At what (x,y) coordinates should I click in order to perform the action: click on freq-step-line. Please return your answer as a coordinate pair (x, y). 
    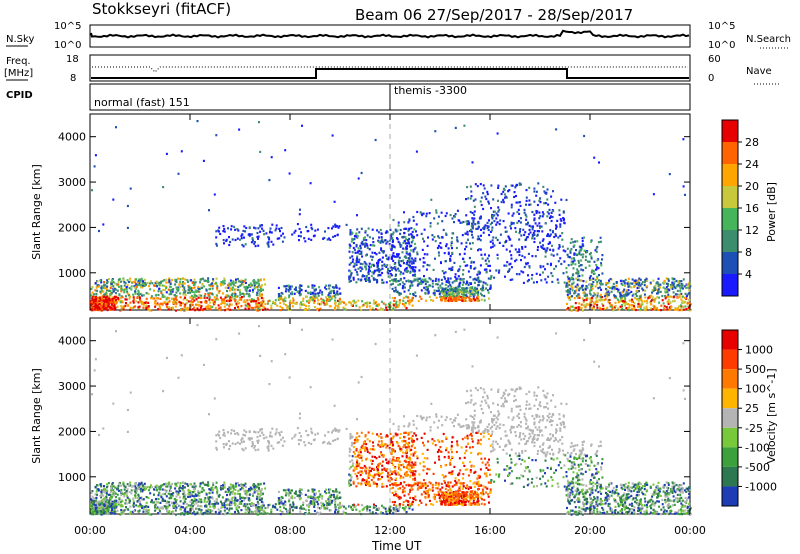
    Looking at the image, I should click on (390, 73).